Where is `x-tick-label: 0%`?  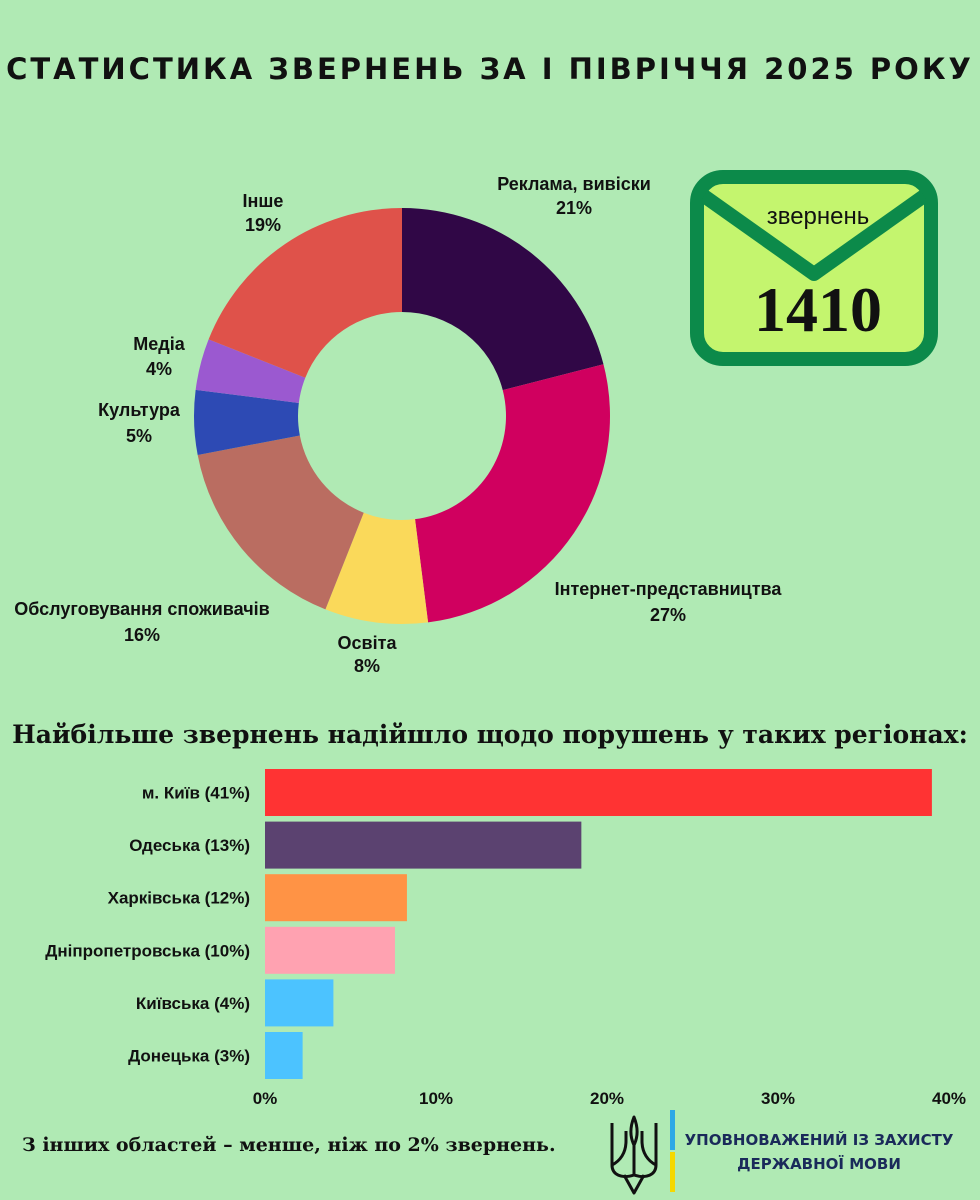 x-tick-label: 0% is located at coordinates (265, 1098).